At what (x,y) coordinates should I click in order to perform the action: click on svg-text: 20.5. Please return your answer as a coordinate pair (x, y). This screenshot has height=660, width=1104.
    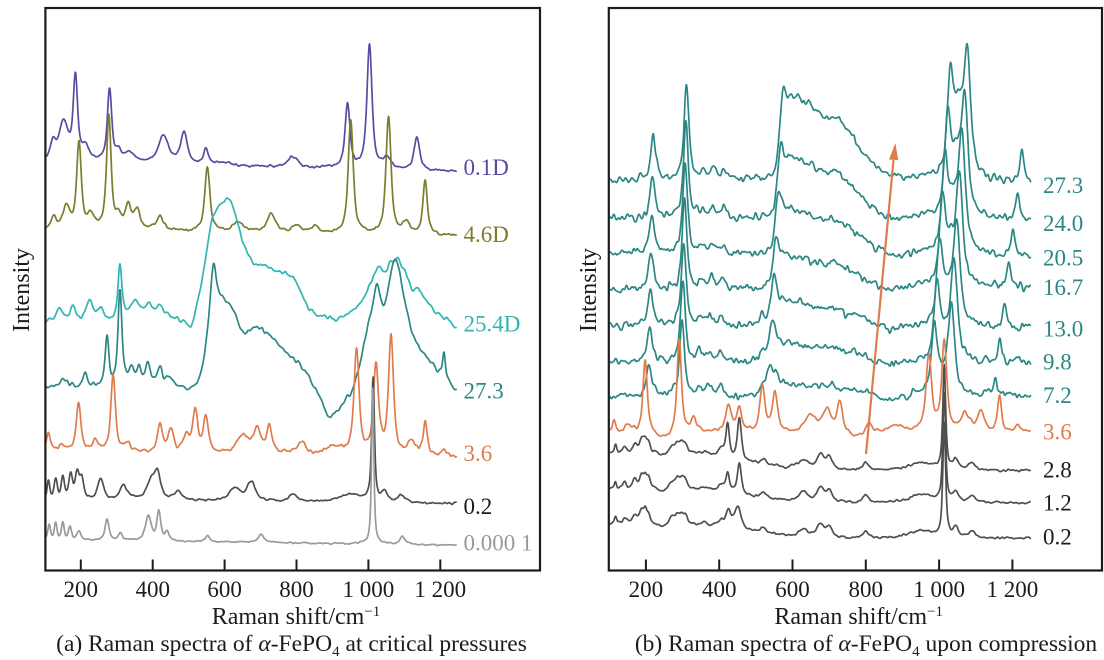
    Looking at the image, I should click on (1063, 258).